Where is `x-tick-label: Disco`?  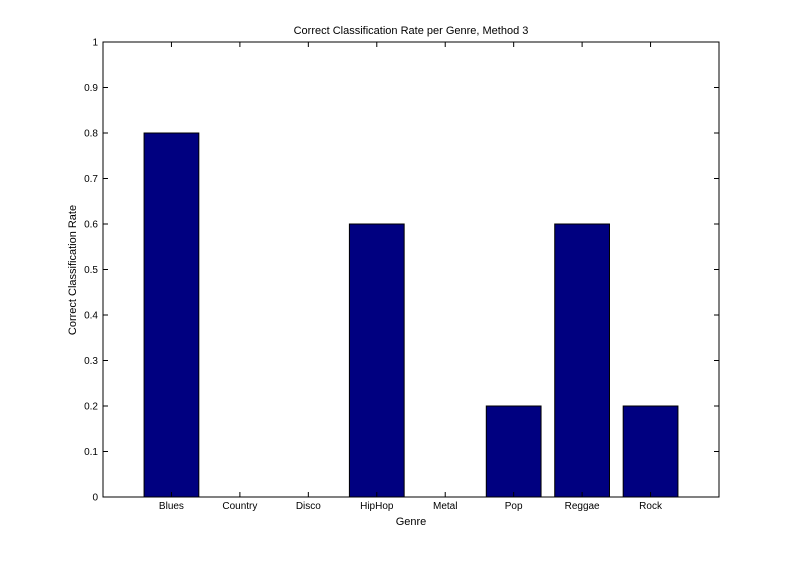
x-tick-label: Disco is located at coordinates (308, 506).